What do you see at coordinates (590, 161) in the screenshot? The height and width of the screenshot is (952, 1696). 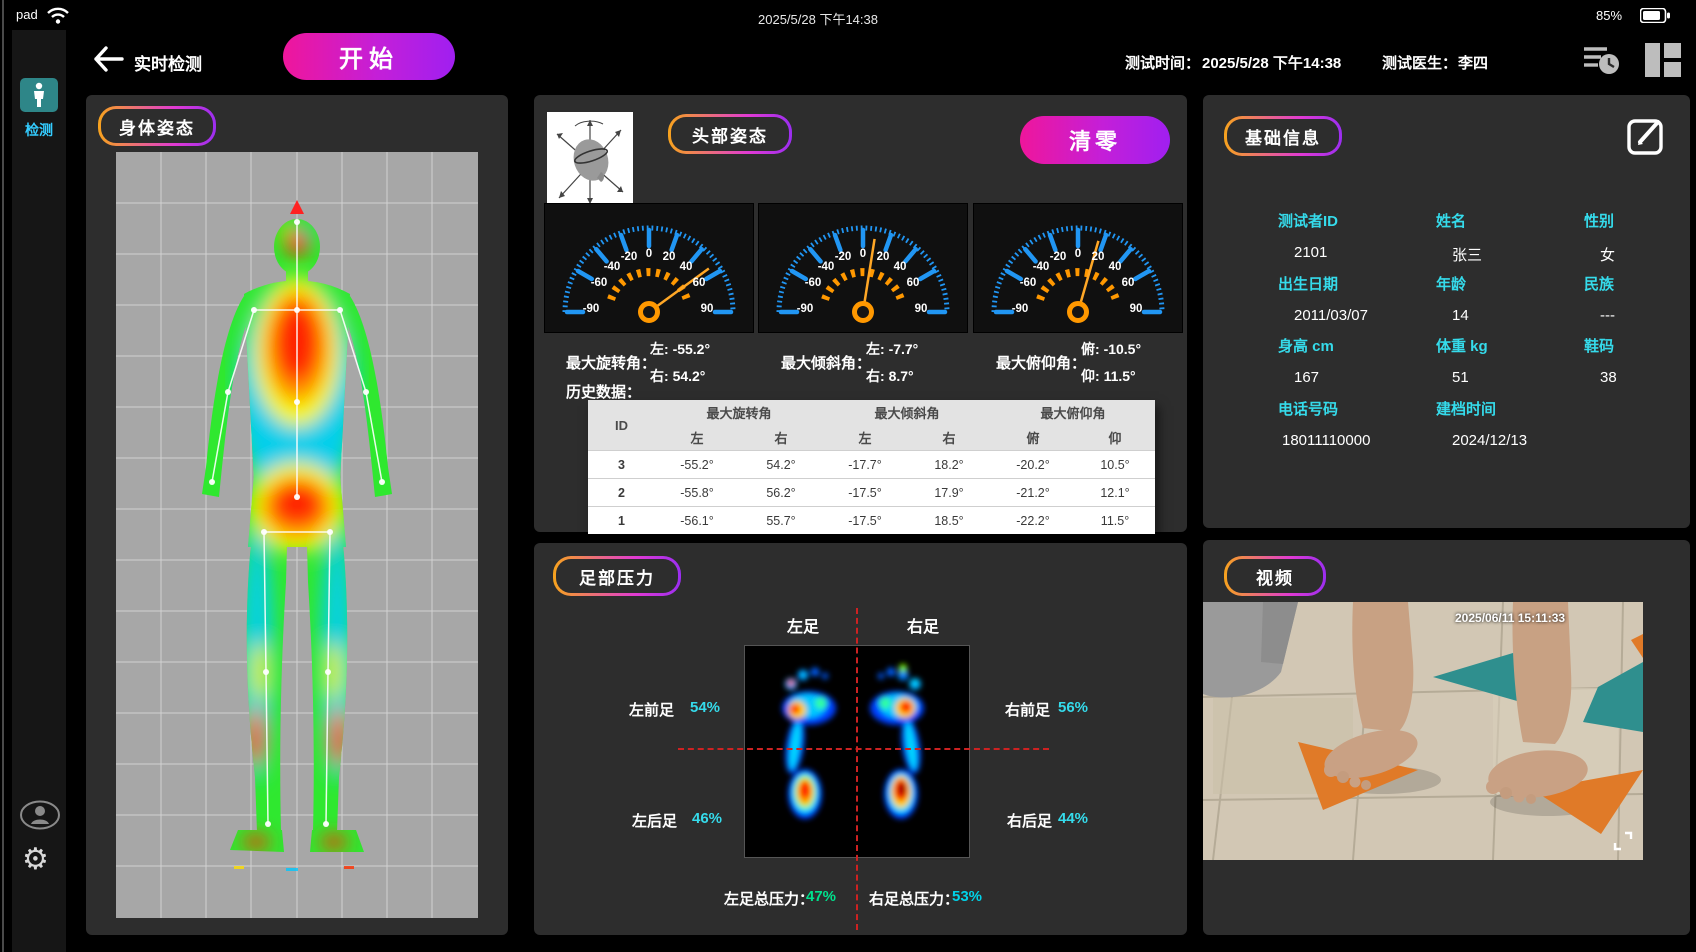 I see `head-axis-image` at bounding box center [590, 161].